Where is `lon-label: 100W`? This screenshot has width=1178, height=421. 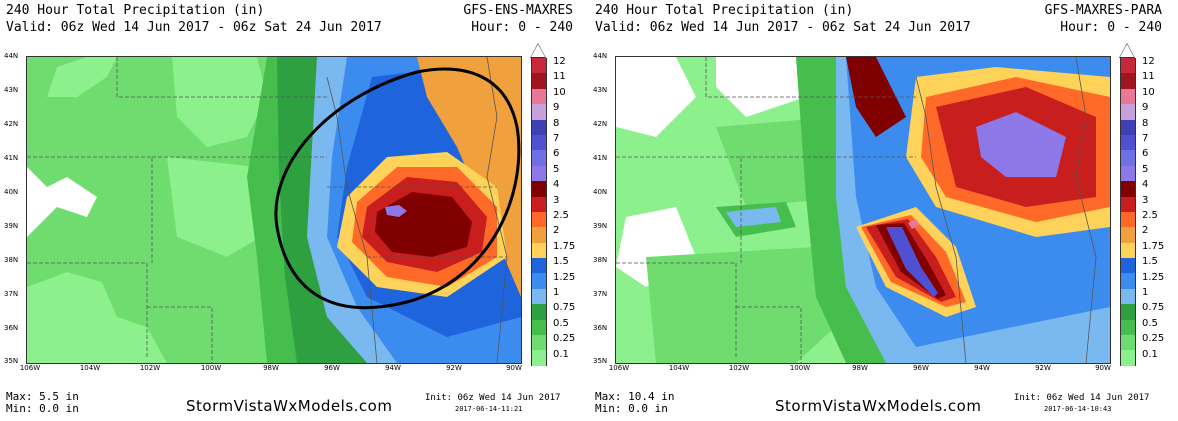 lon-label: 100W is located at coordinates (211, 368).